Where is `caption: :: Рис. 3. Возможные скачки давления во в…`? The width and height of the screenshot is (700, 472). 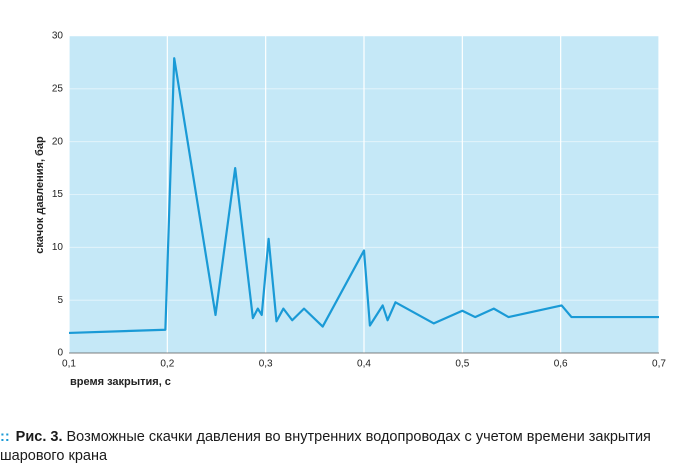
caption: :: Рис. 3. Возможные скачки давления во в… is located at coordinates (325, 446).